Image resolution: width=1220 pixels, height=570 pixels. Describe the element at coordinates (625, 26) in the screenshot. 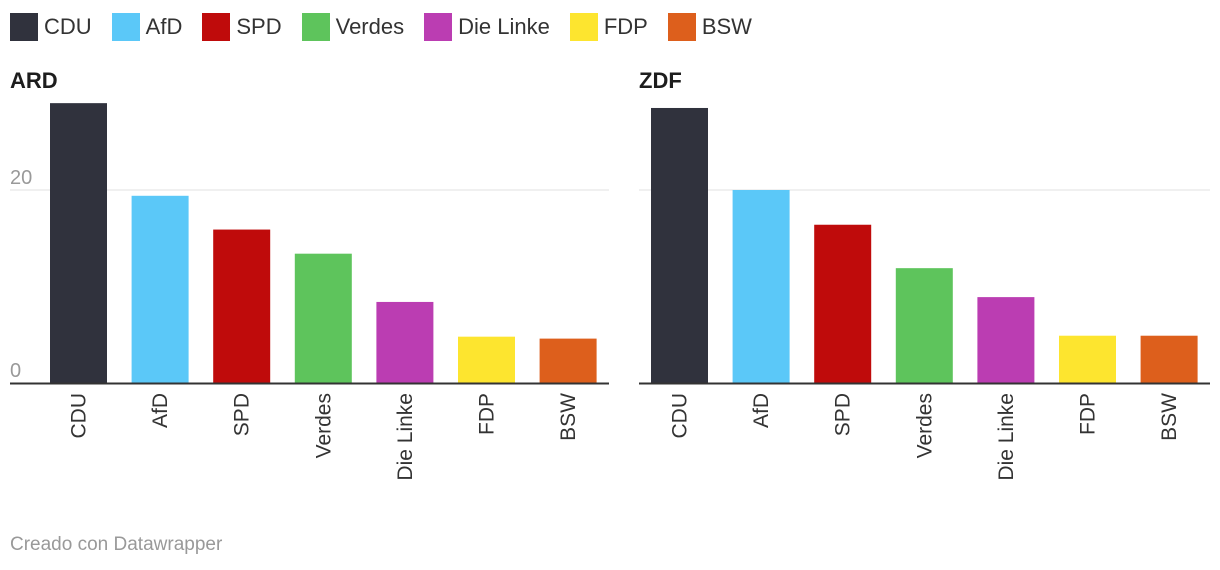

I see `legend-label: FDP` at that location.